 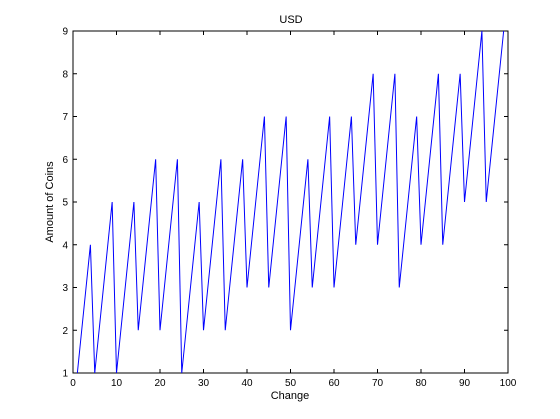 I want to click on x-tick-label: 50, so click(x=291, y=383).